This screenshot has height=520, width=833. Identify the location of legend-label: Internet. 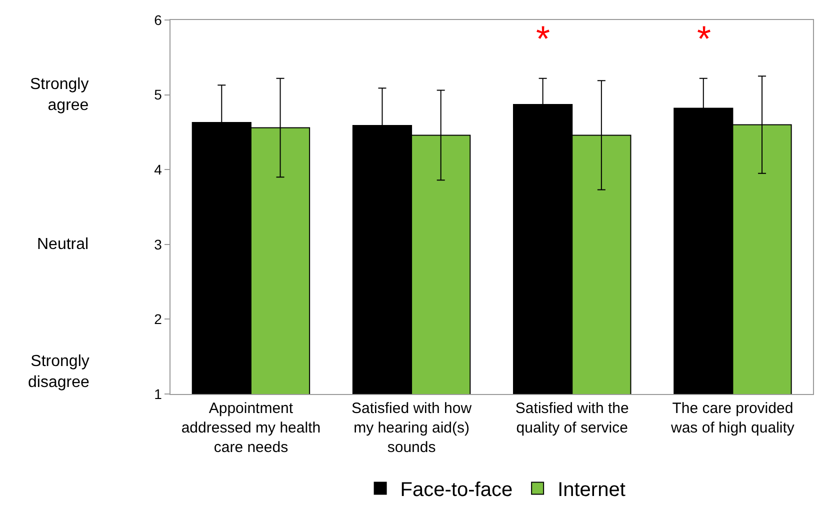
(592, 490).